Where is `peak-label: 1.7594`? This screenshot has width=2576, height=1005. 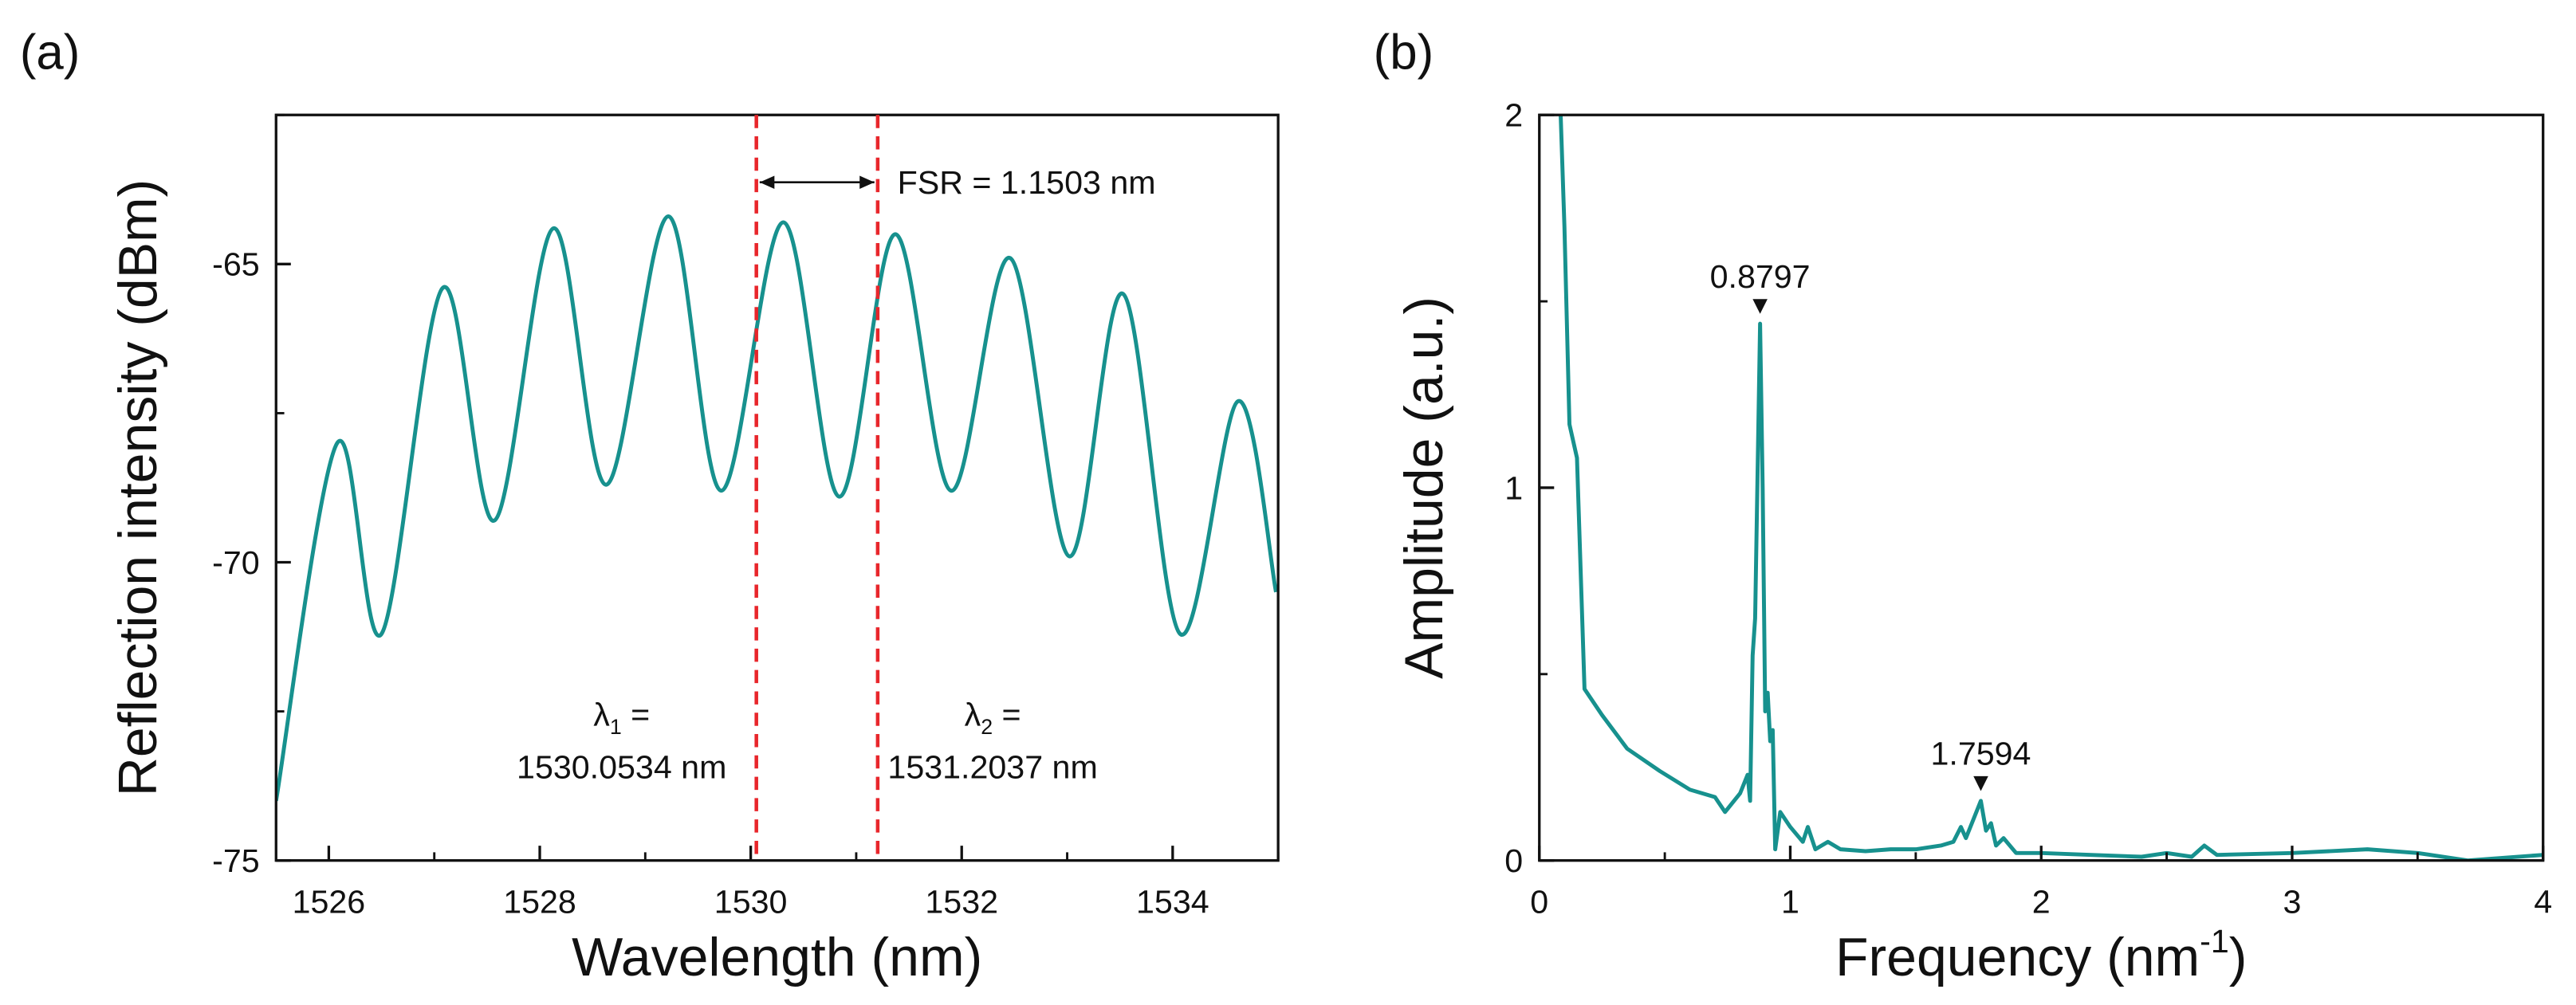 peak-label: 1.7594 is located at coordinates (1981, 754).